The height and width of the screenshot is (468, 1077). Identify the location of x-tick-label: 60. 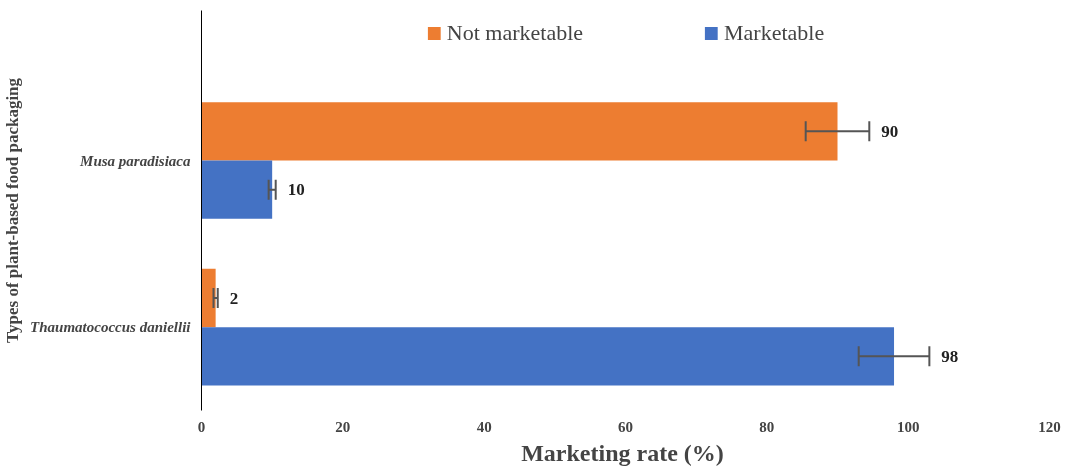
(625, 426).